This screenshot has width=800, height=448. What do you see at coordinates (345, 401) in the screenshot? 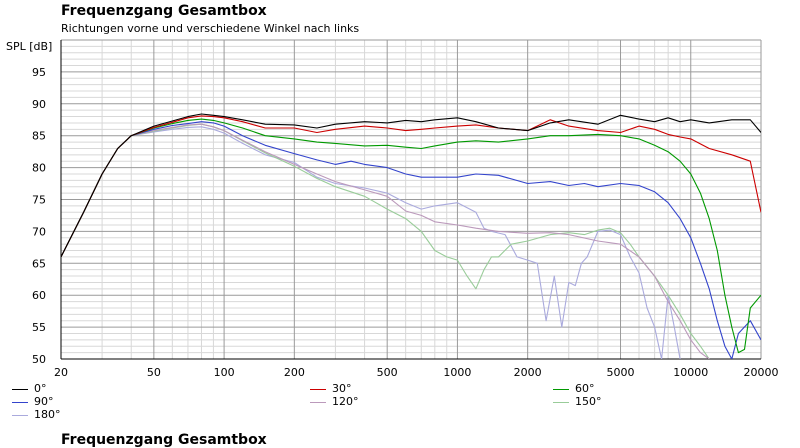
I see `legend-label: 120°` at bounding box center [345, 401].